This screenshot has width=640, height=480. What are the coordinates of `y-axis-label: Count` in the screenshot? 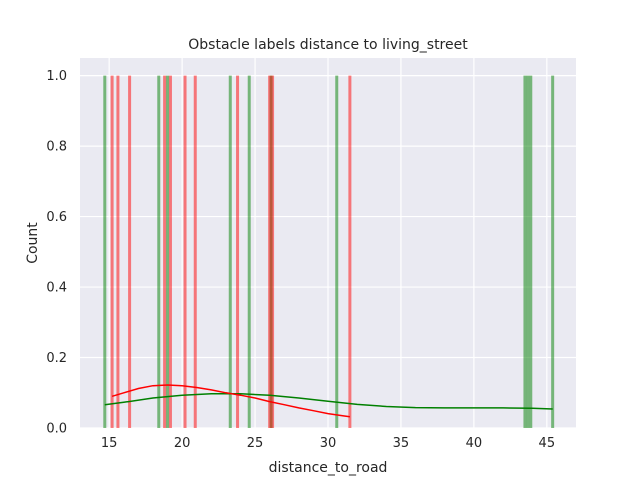 It's located at (33, 243).